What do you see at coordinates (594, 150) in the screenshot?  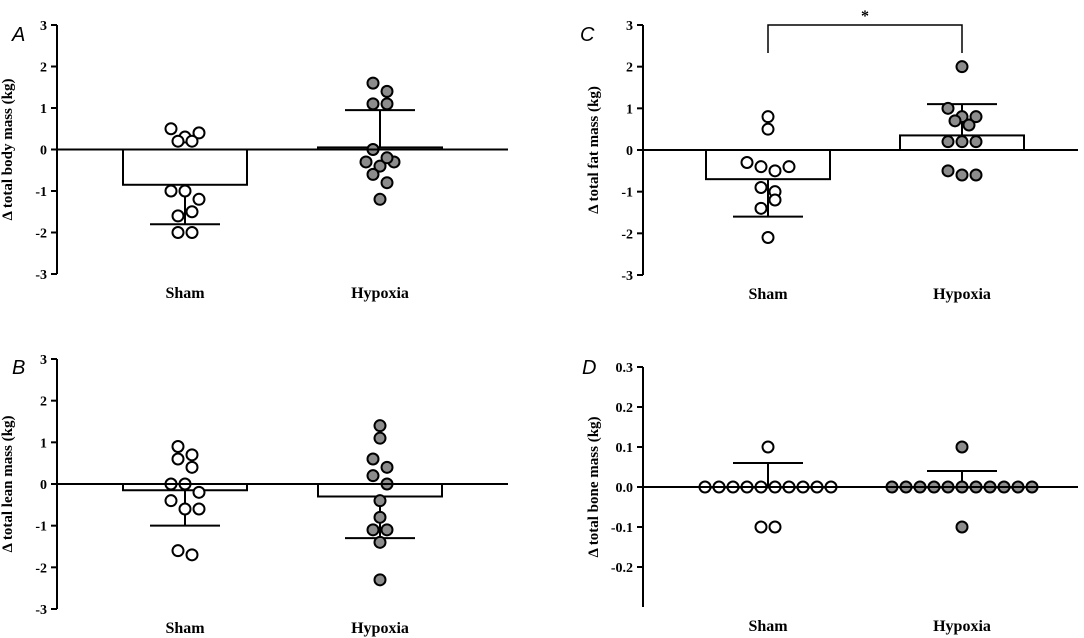 I see `y-axis-label: Δ total fat mass (kg)` at bounding box center [594, 150].